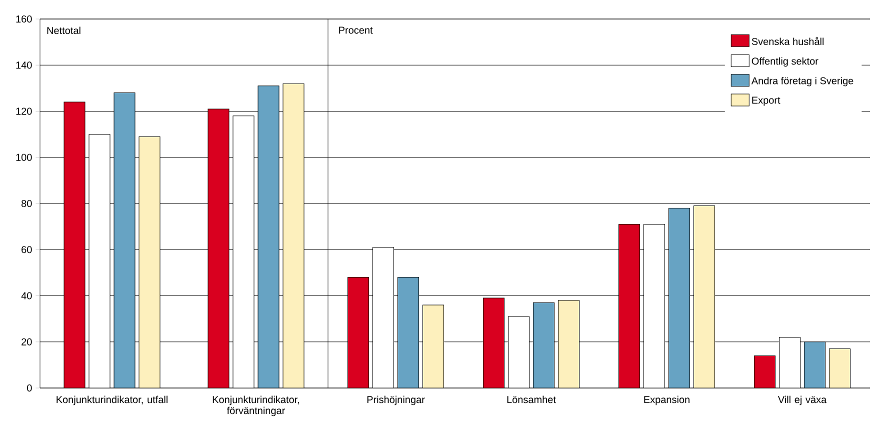 The image size is (888, 432). I want to click on x-tick-label: Konjunkturindikator, förväntningar, so click(256, 406).